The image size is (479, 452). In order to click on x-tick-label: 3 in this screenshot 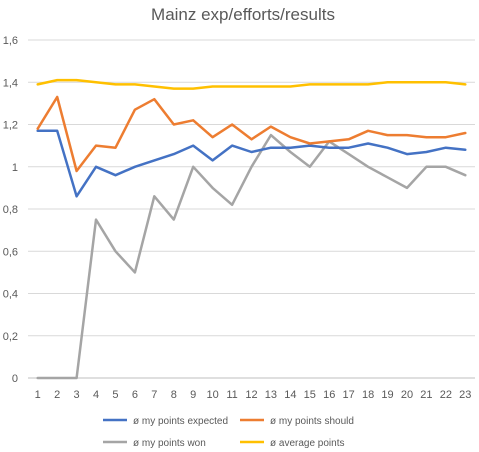, I will do `click(77, 395)`.